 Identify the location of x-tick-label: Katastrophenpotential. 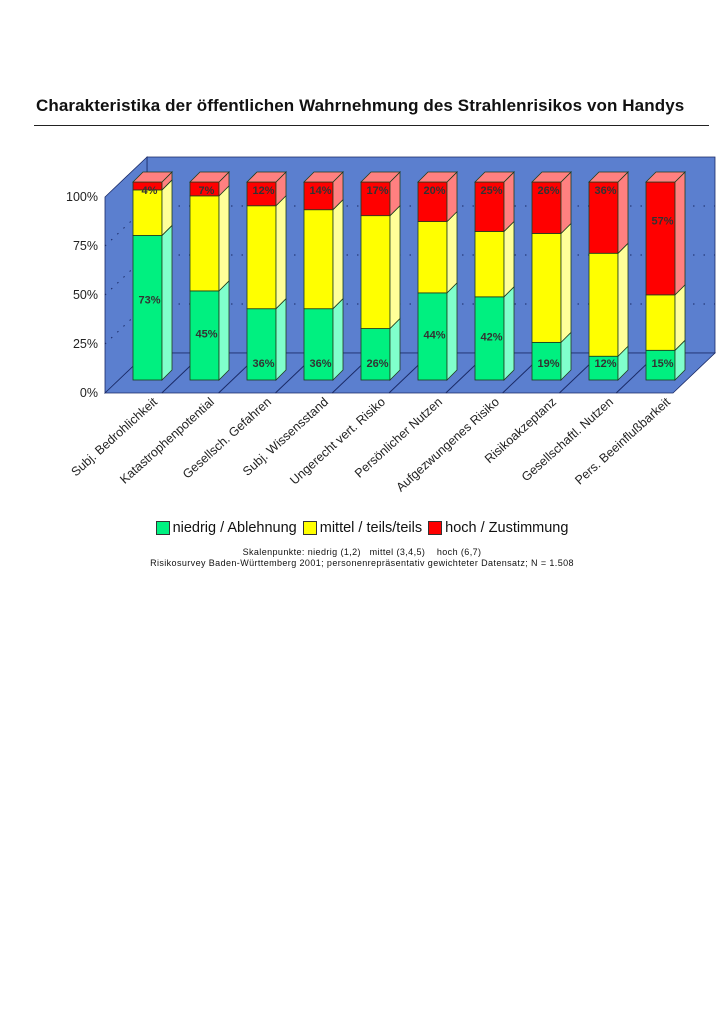
(167, 441).